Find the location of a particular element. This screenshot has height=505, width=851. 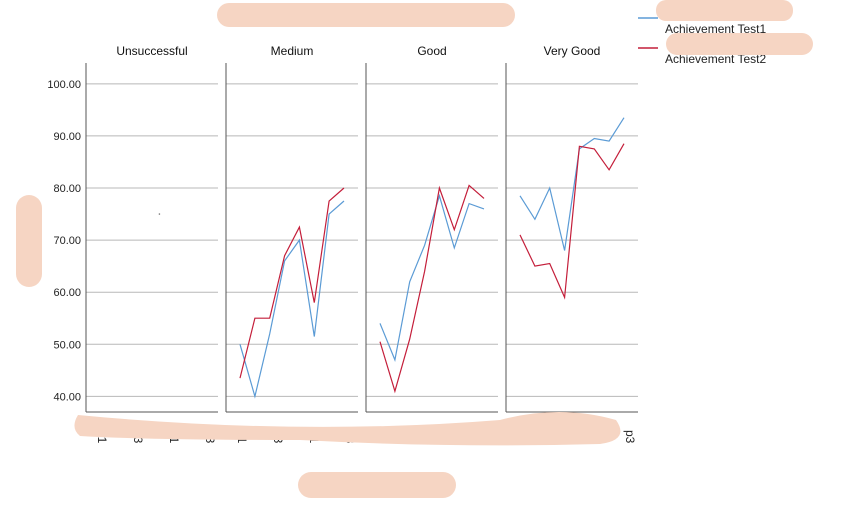

panel-title: Unsuccessful is located at coordinates (151, 51).